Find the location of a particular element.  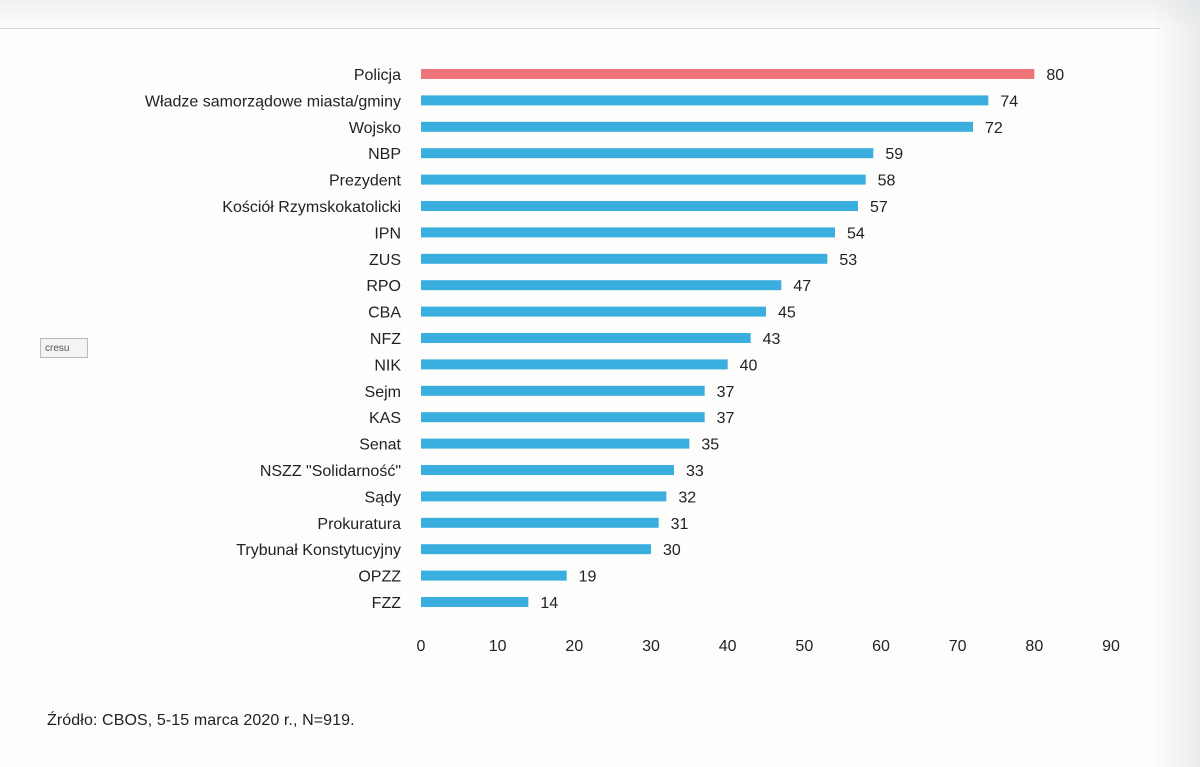

data-label: 74 is located at coordinates (1009, 101).